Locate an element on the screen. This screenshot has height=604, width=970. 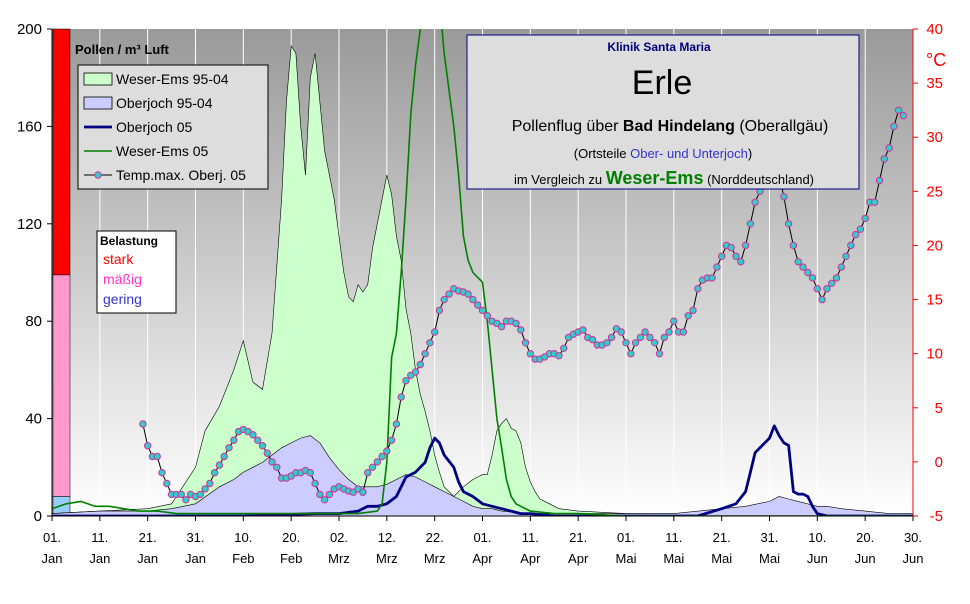
y-right-tick-label: 15 is located at coordinates (934, 300).